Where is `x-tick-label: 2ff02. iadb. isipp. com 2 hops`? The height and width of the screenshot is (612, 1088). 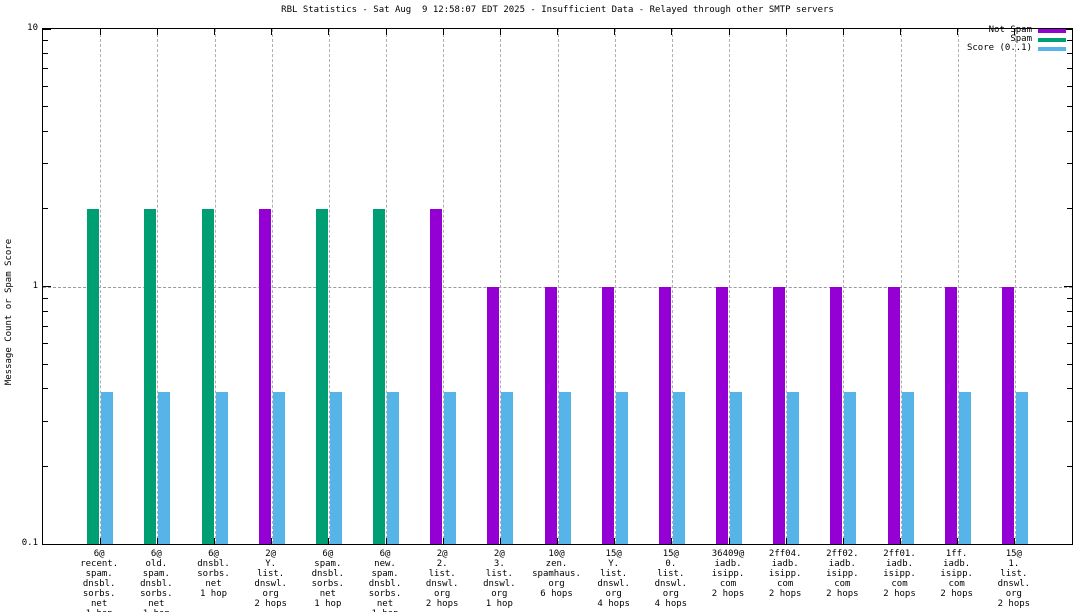
x-tick-label: 2ff02. iadb. isipp. com 2 hops is located at coordinates (842, 574).